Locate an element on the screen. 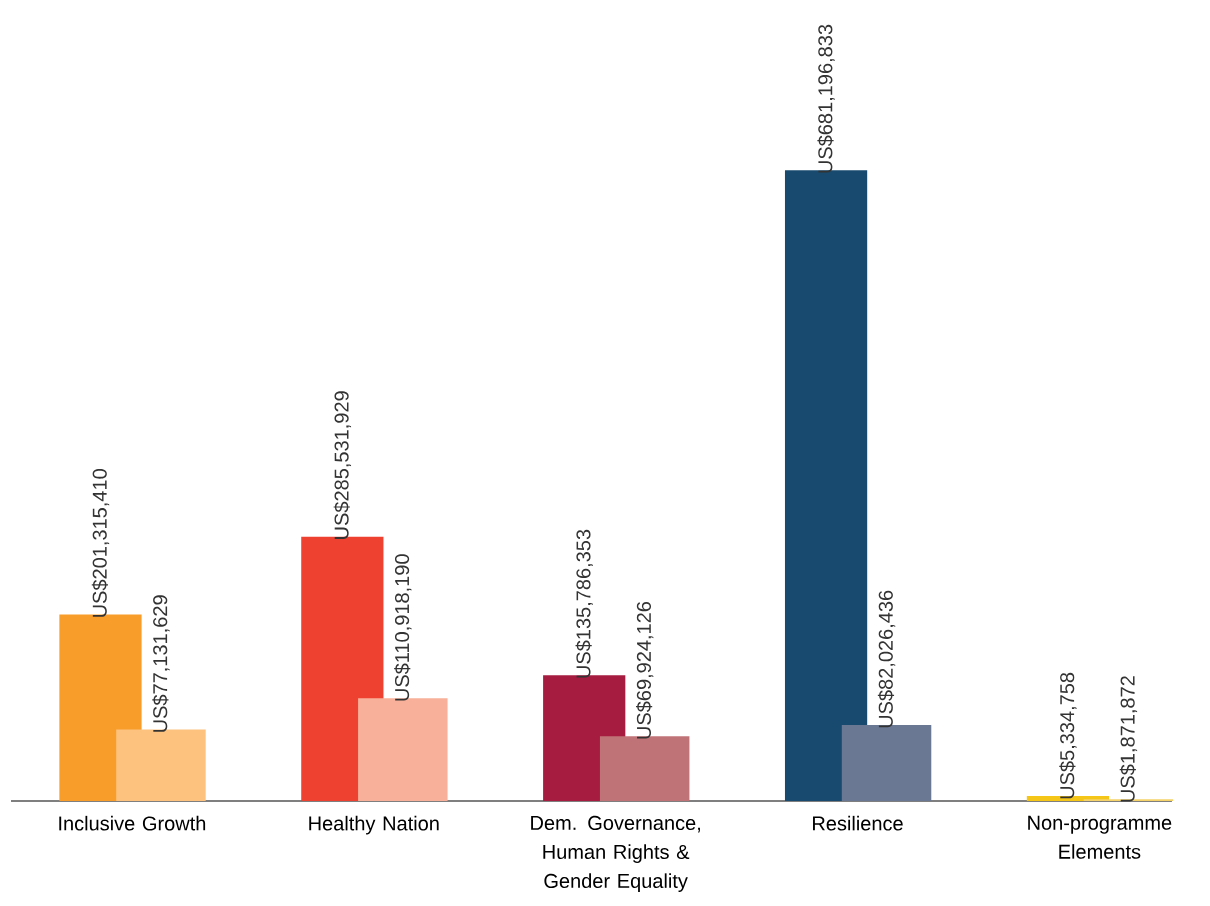 Image resolution: width=1210 pixels, height=906 pixels. data-label: US$681,196,833 is located at coordinates (826, 98).